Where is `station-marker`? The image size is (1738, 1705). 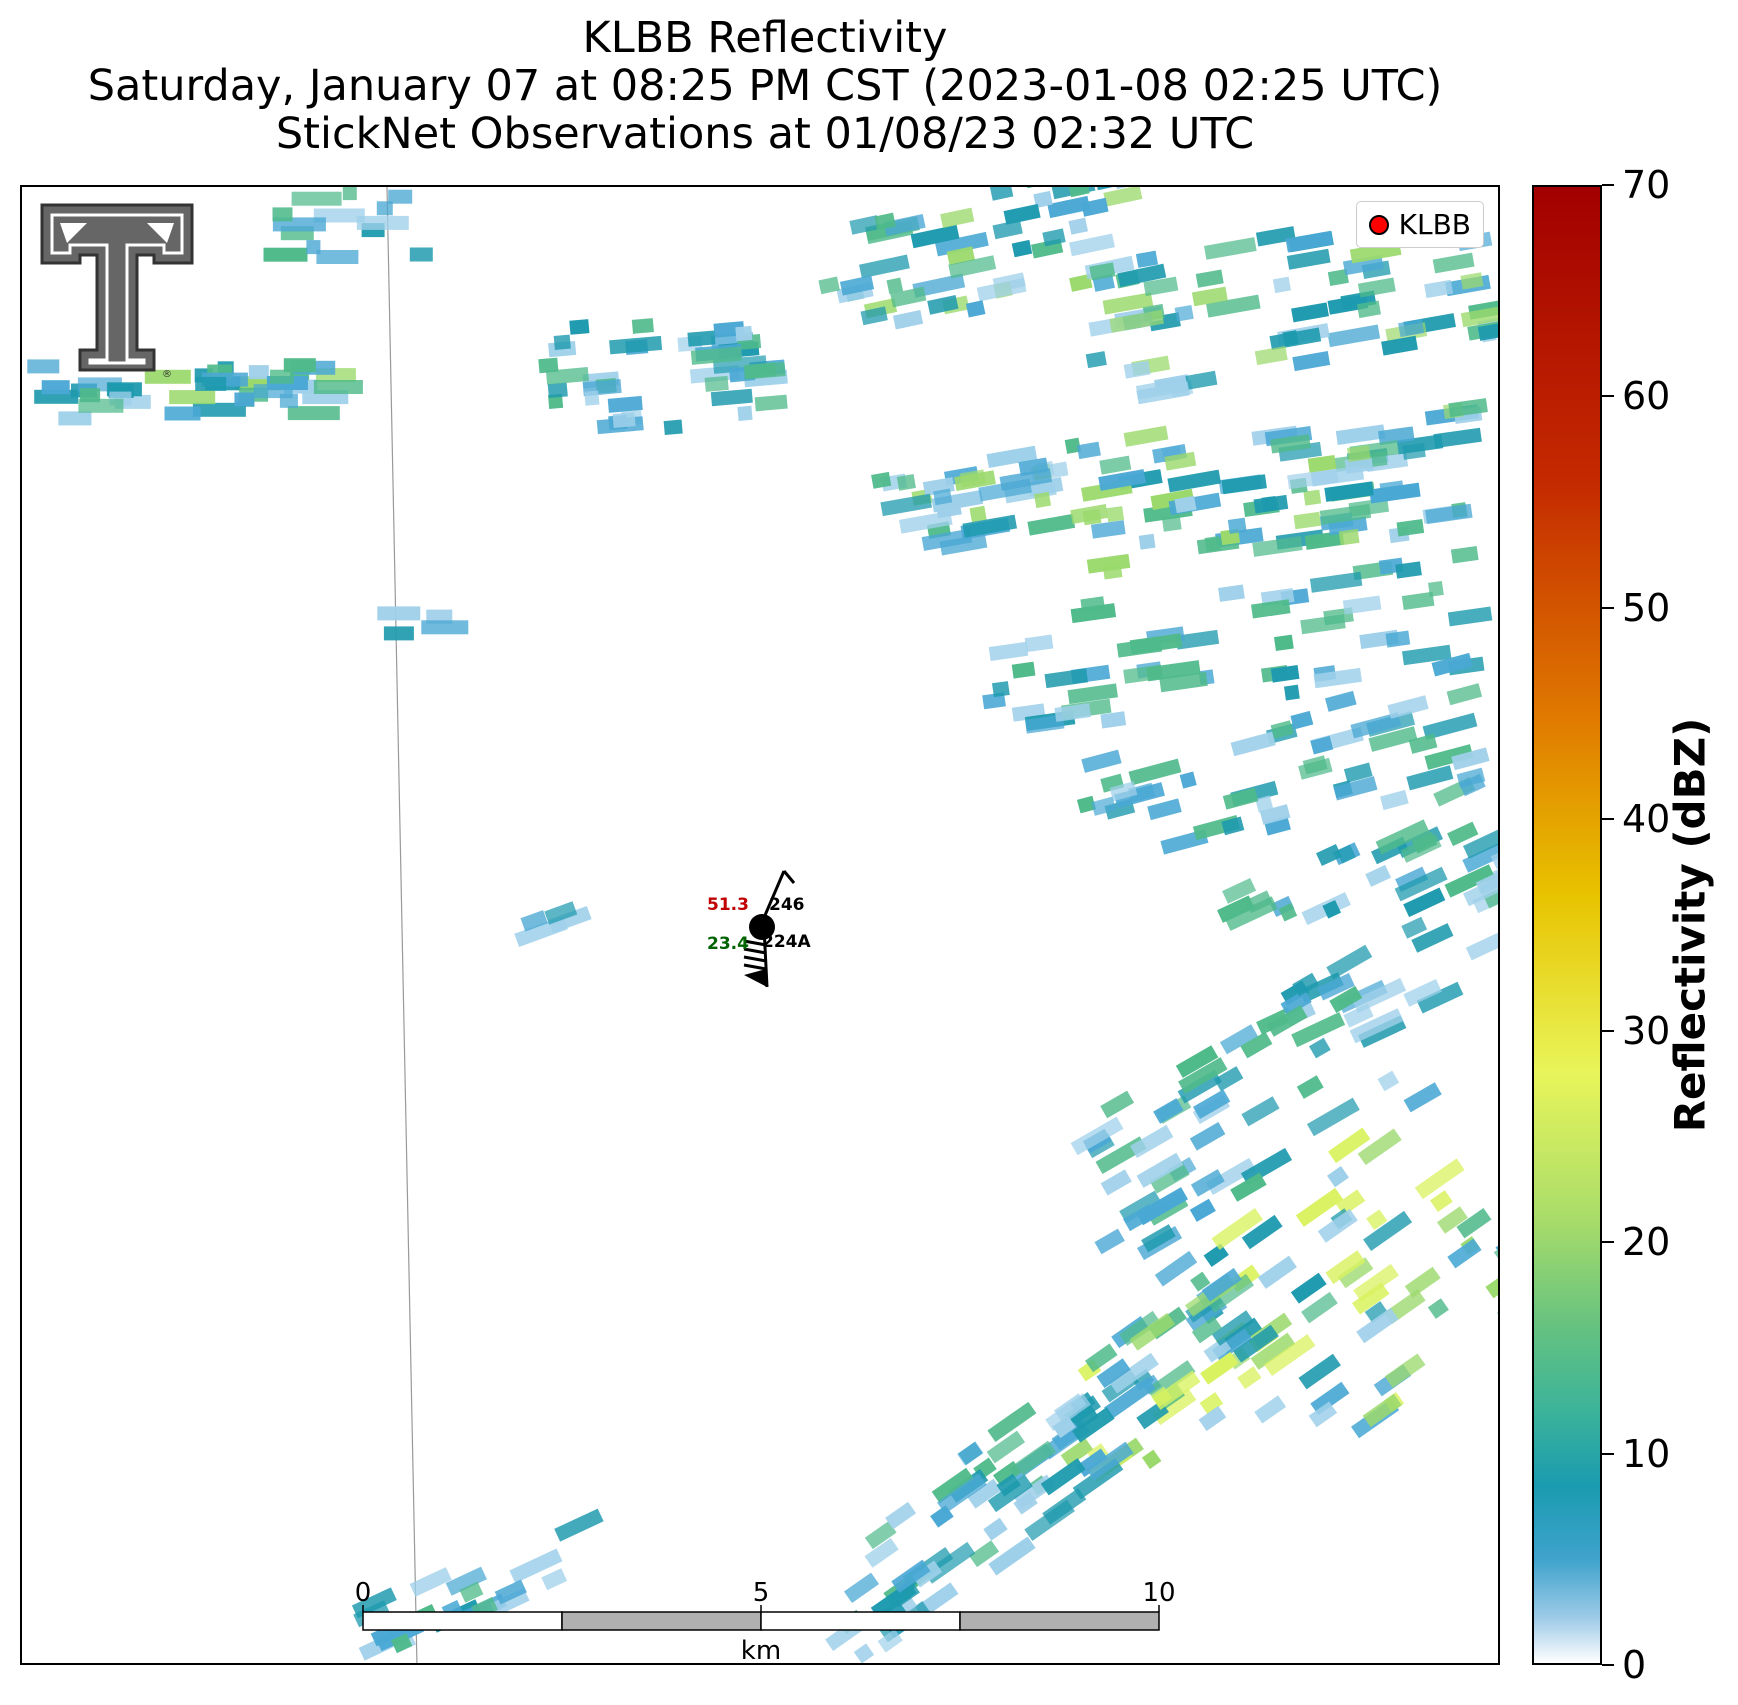
station-marker is located at coordinates (762, 927).